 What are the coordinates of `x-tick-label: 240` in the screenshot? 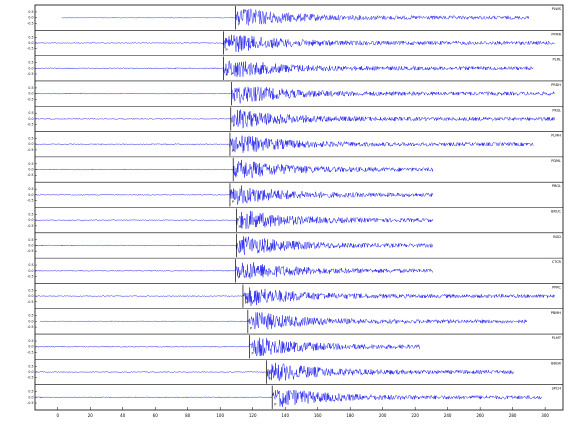 It's located at (448, 415).